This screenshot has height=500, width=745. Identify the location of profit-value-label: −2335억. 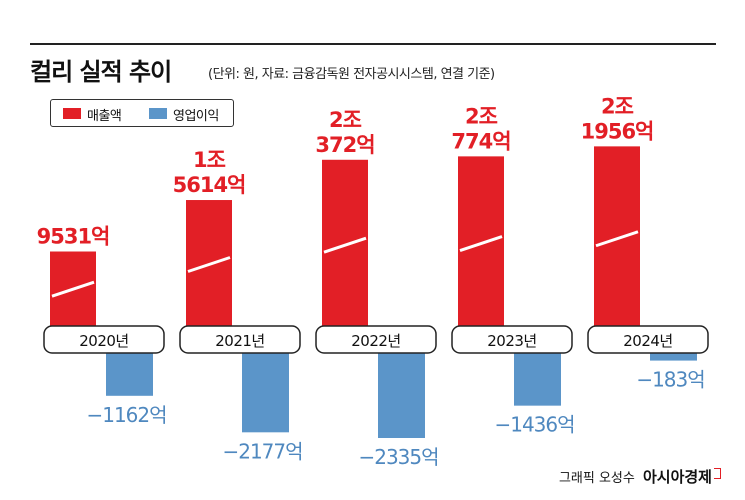
(398, 457).